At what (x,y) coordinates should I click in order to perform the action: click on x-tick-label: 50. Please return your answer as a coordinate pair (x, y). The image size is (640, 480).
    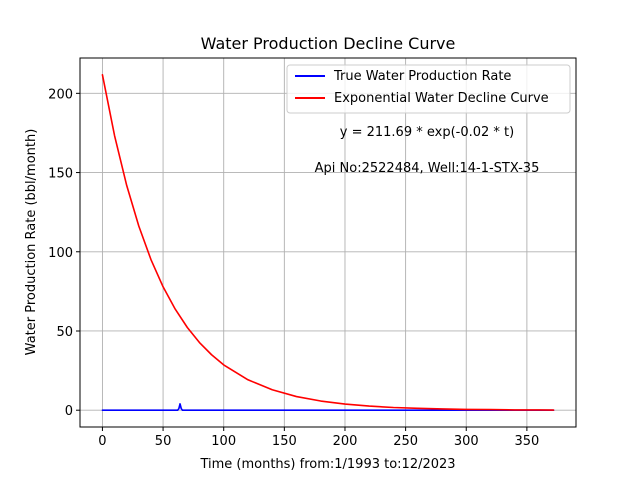
    Looking at the image, I should click on (163, 441).